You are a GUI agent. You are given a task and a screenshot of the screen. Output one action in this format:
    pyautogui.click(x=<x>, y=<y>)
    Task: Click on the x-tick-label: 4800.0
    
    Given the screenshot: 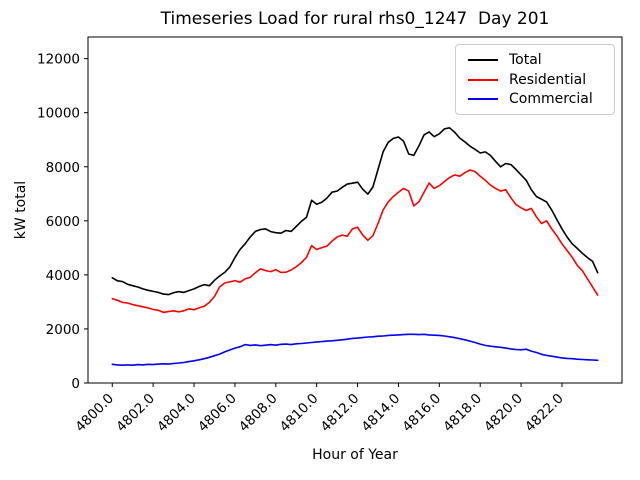 What is the action you would take?
    pyautogui.click(x=94, y=413)
    